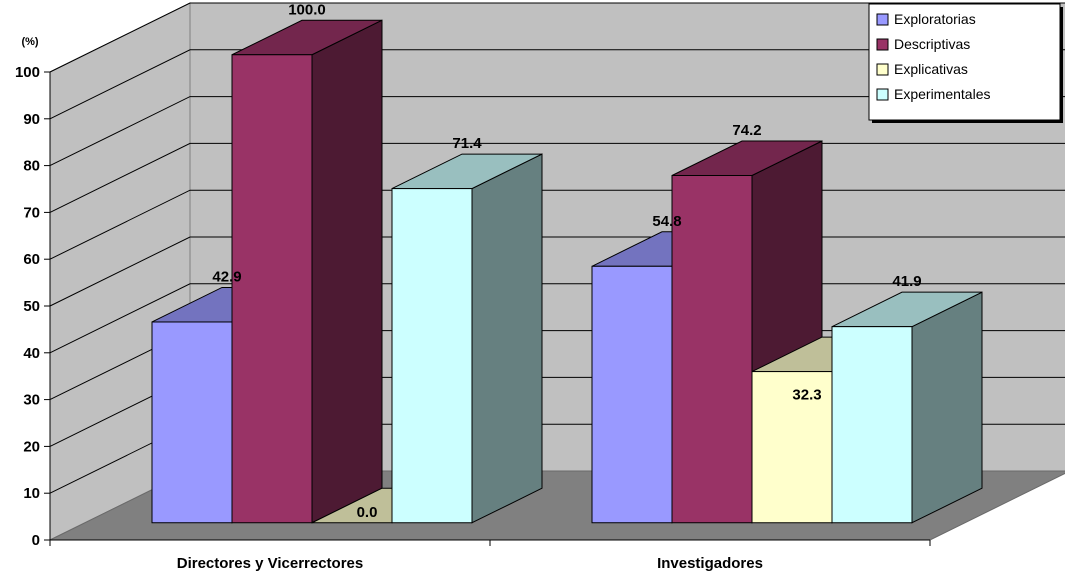 This screenshot has width=1065, height=573. What do you see at coordinates (942, 94) in the screenshot?
I see `legend-label-experimentales: Experimentales` at bounding box center [942, 94].